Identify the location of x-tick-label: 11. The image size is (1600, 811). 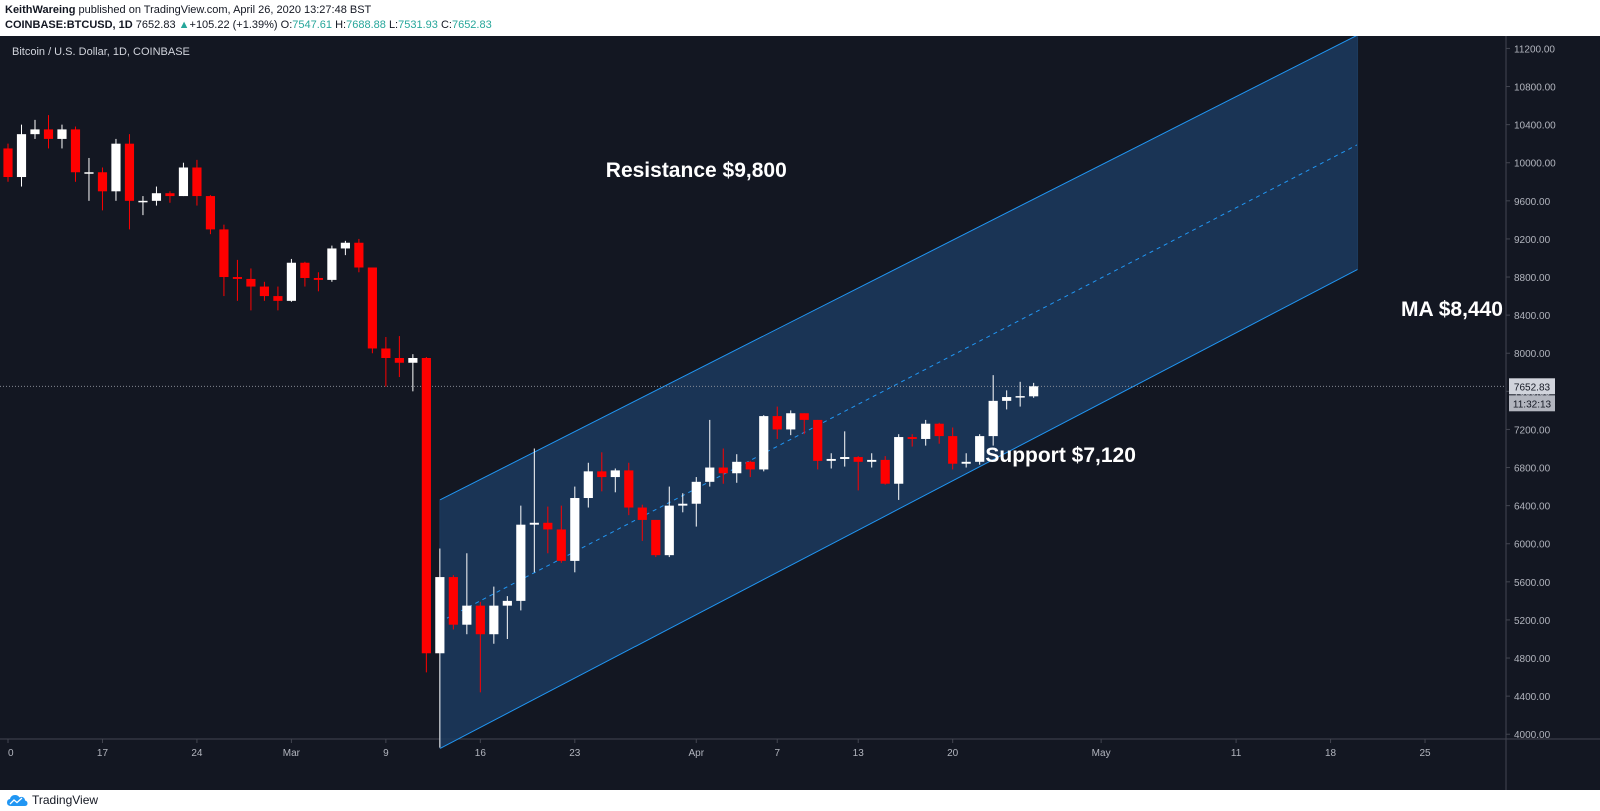
(1236, 753).